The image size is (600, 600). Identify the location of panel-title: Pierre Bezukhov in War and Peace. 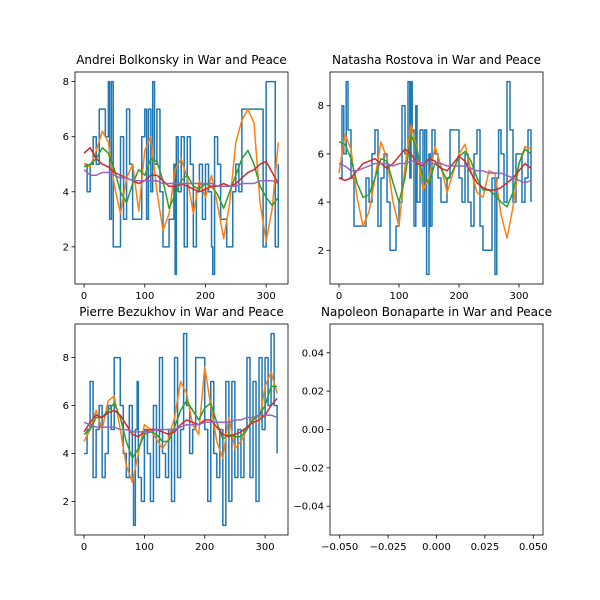
(181, 312).